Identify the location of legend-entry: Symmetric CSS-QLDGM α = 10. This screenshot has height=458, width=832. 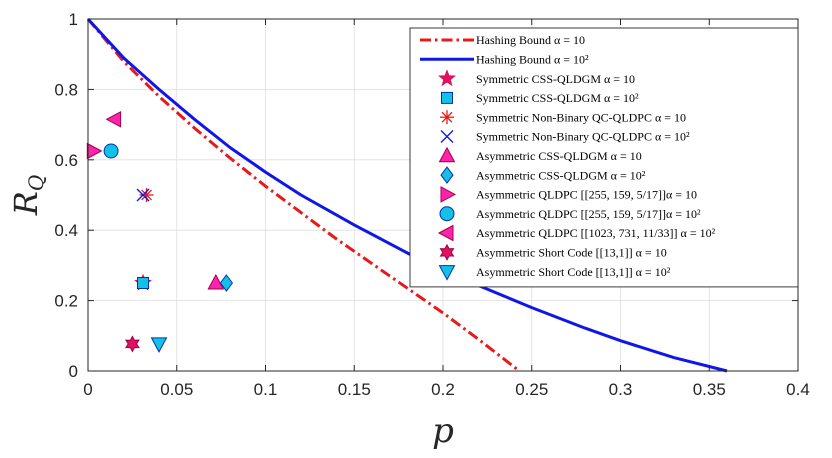
(536, 78).